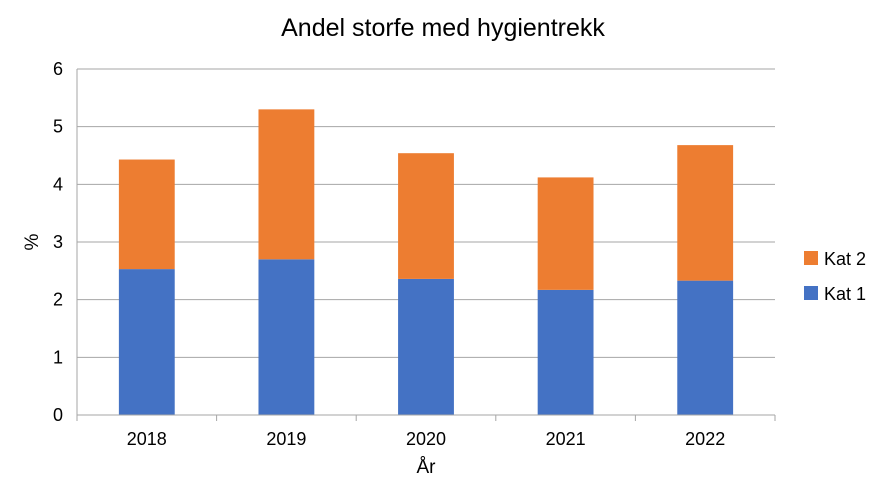  Describe the element at coordinates (705, 347) in the screenshot. I see `bar-kat-1-2022` at that location.